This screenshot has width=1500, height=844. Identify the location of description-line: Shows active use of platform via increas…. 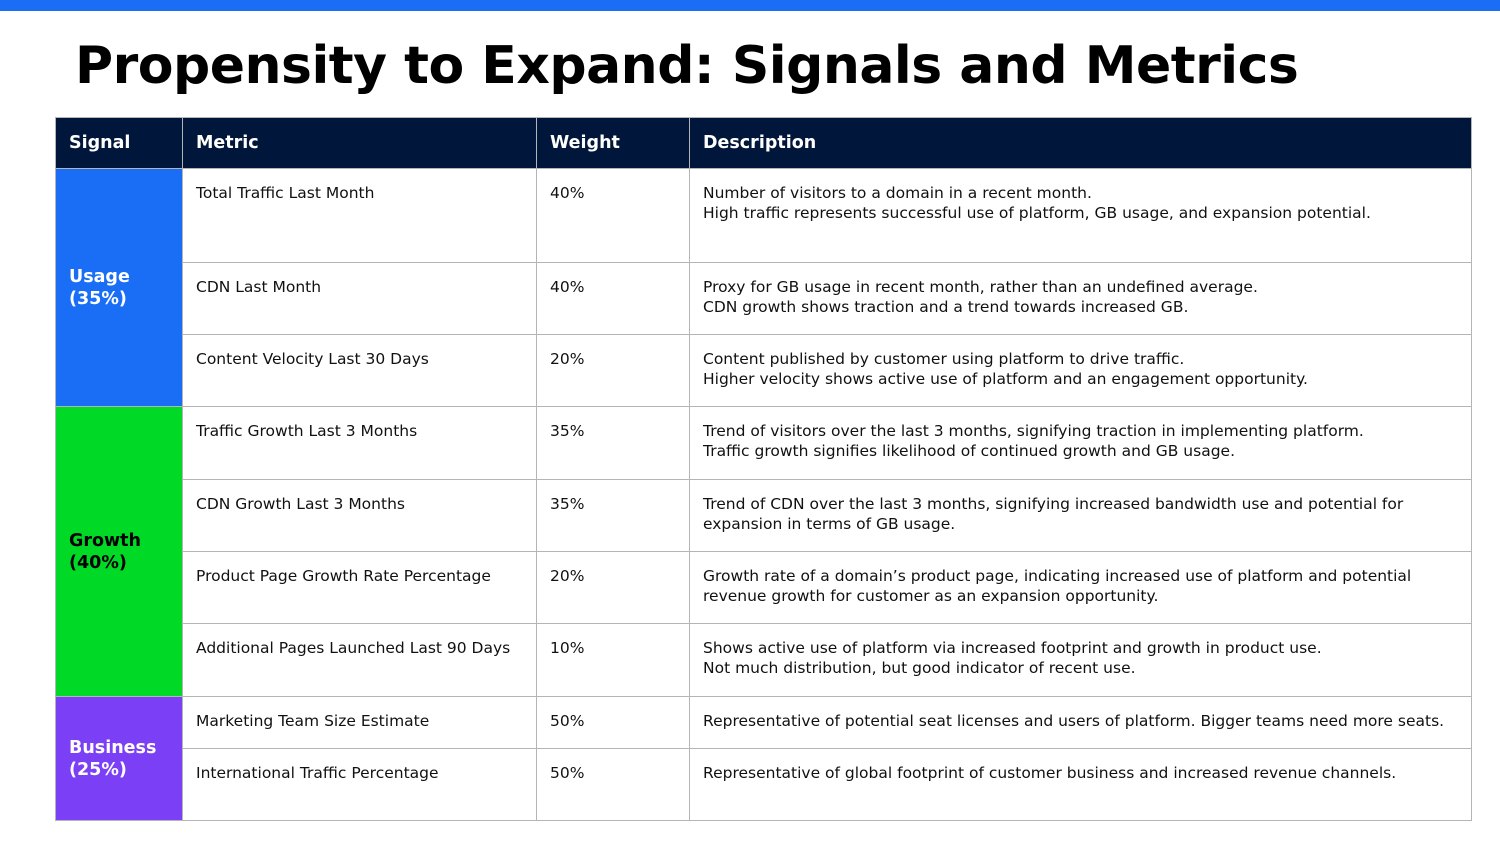
(1012, 648).